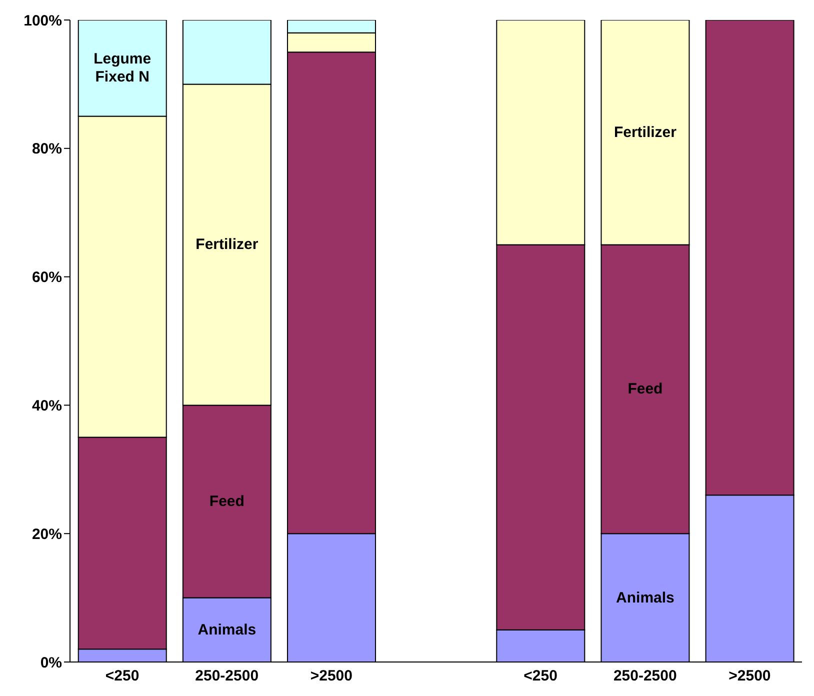 The width and height of the screenshot is (814, 696). Describe the element at coordinates (123, 68) in the screenshot. I see `series-label: Legume Fixed N` at that location.